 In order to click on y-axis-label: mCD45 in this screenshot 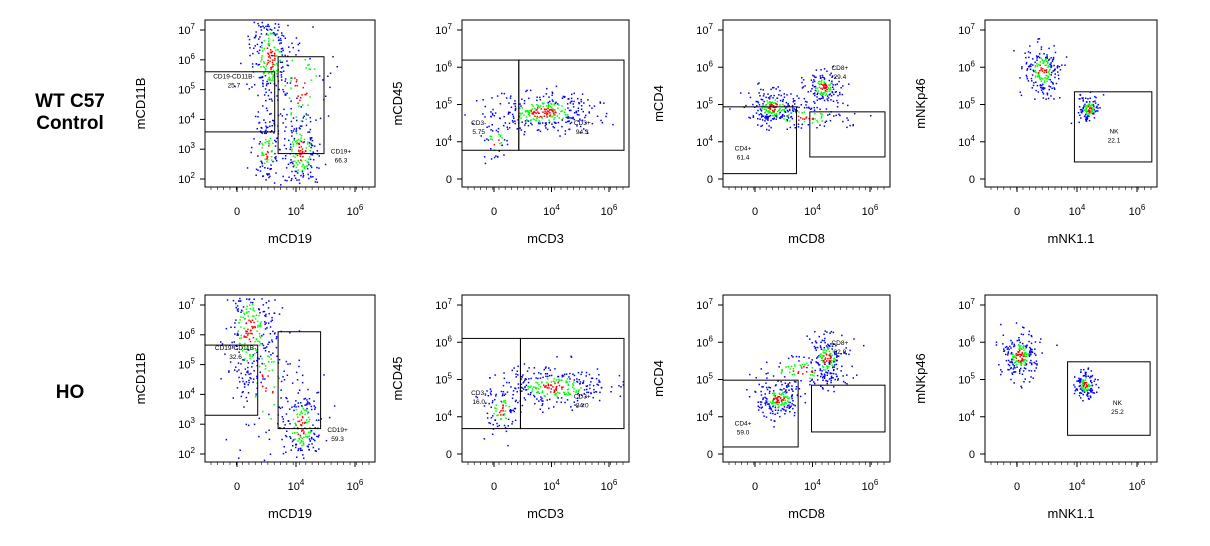, I will do `click(397, 103)`.